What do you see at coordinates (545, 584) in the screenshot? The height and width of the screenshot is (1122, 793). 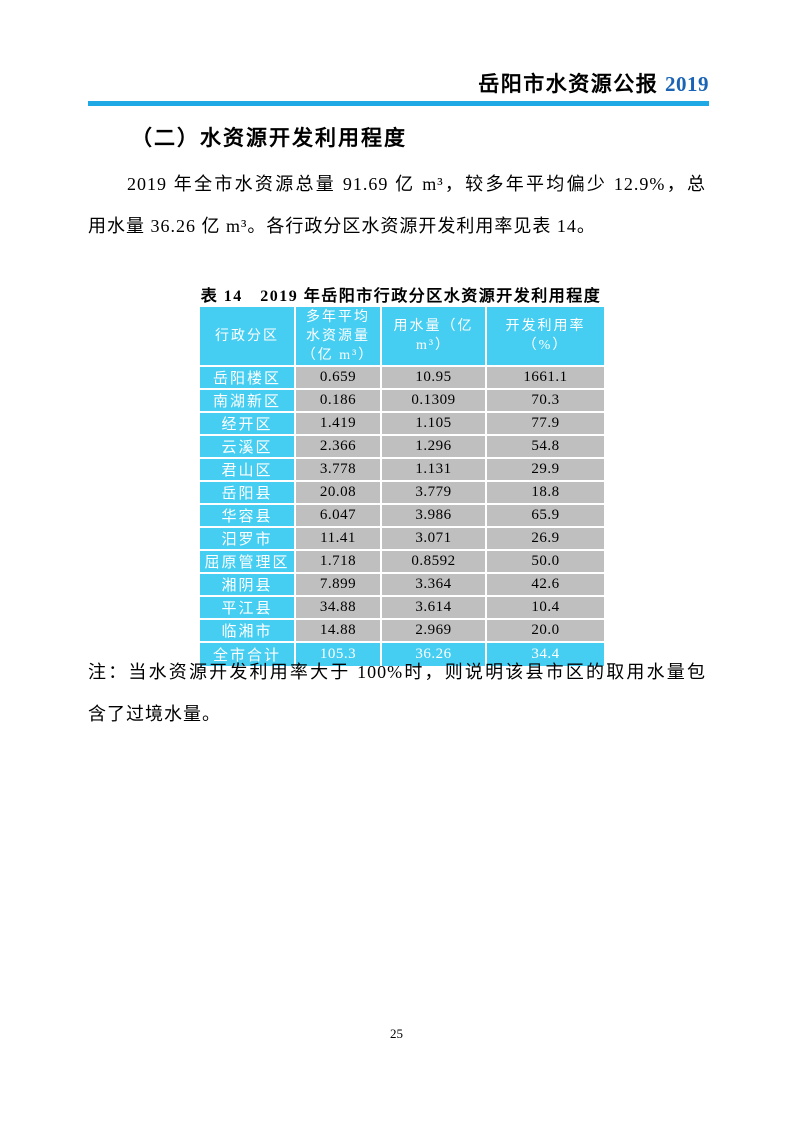 I see `value-cell: 42.6` at bounding box center [545, 584].